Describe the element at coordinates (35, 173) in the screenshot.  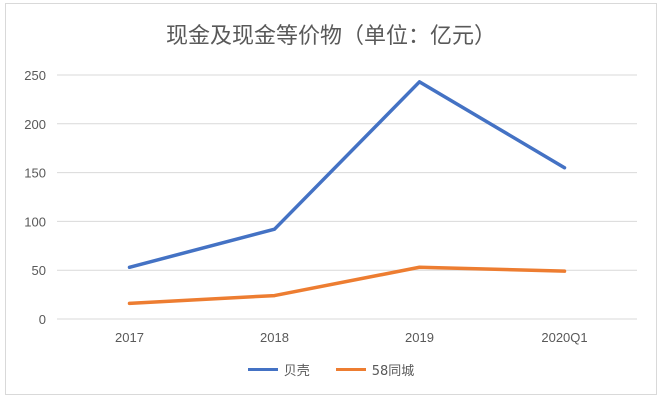
I see `y-tick-label: 150` at that location.